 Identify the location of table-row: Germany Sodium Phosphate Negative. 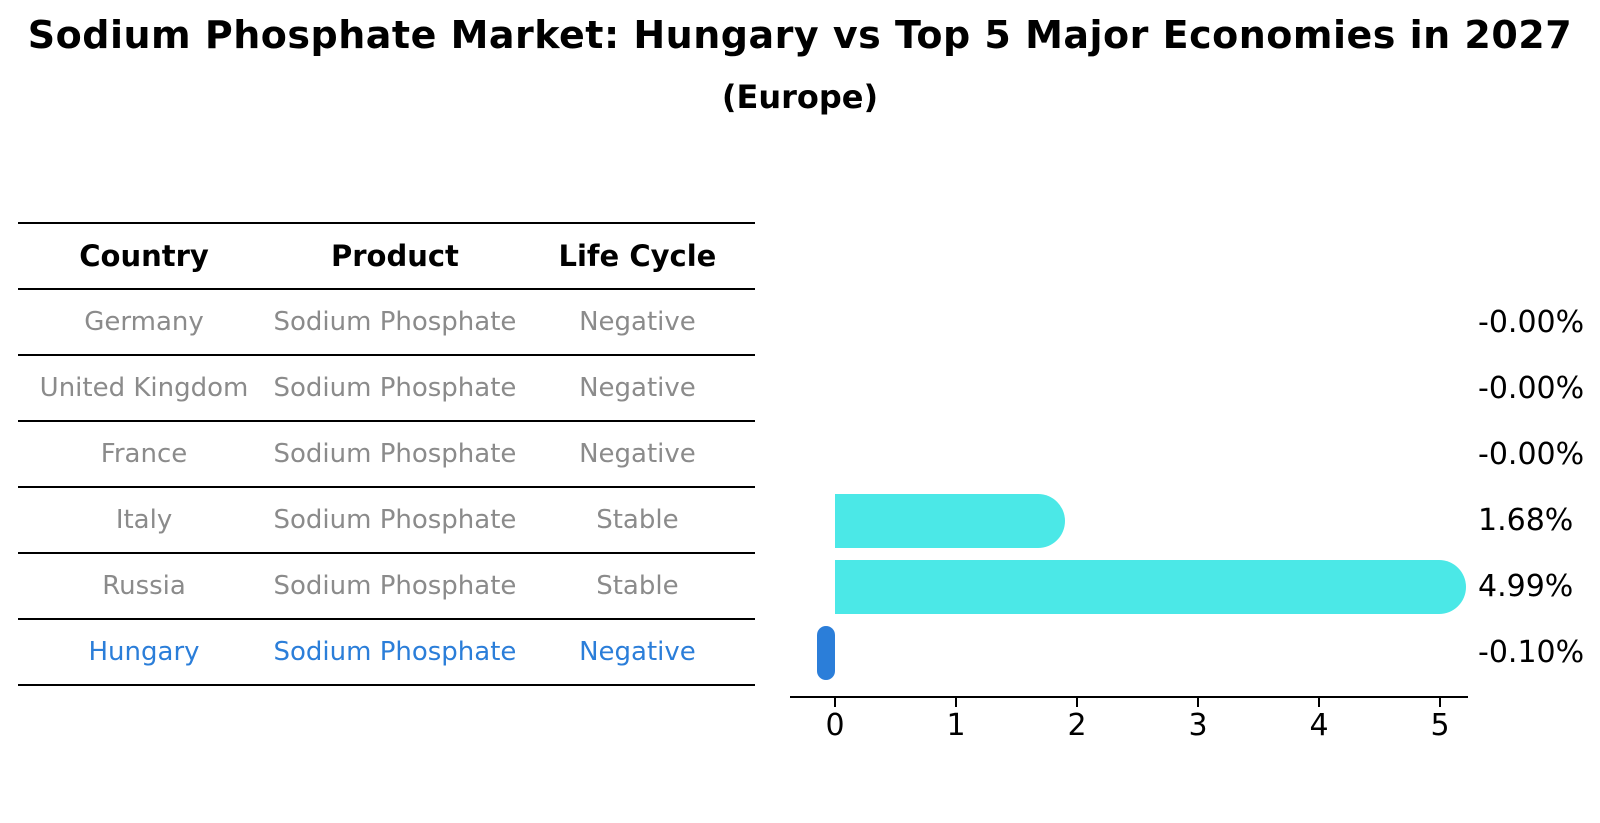
(386, 323).